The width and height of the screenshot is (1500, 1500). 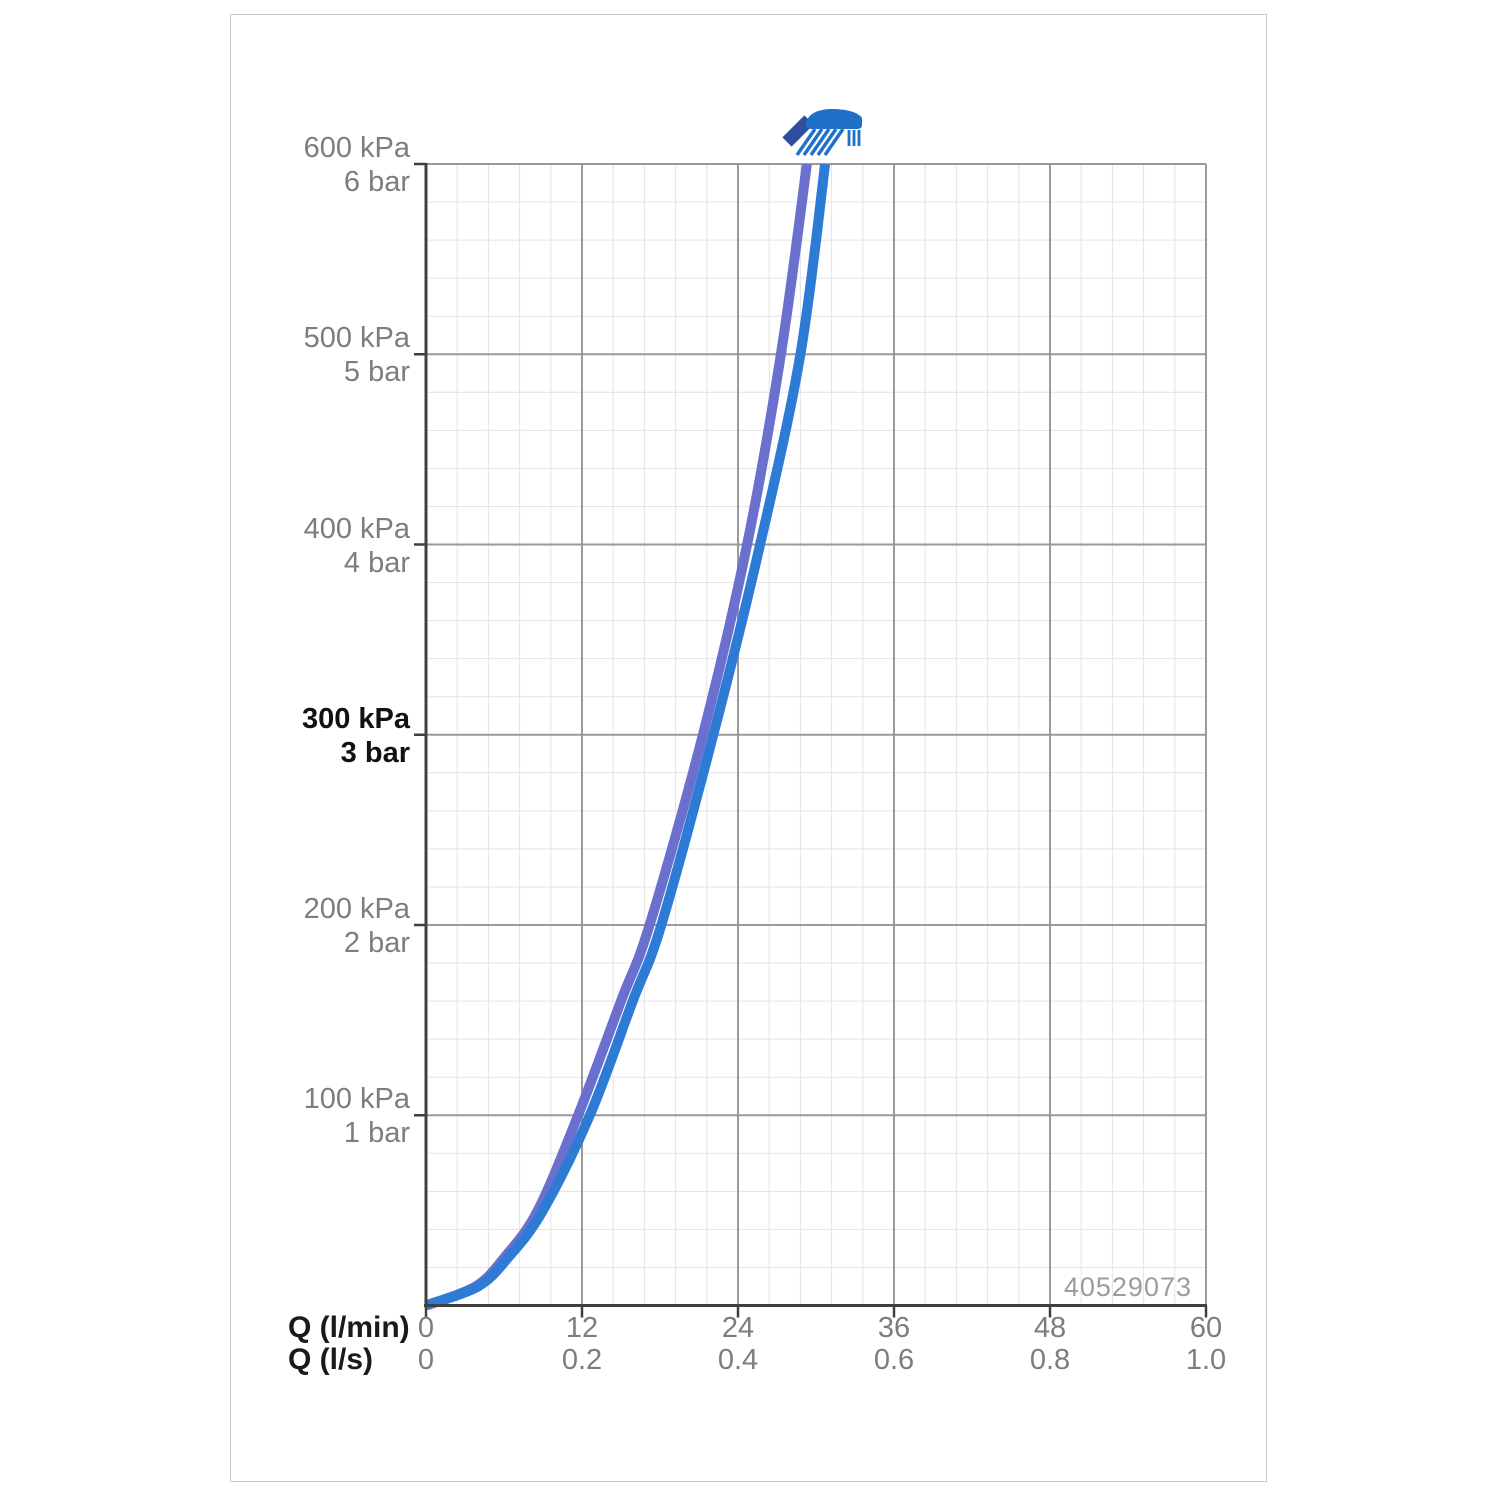 What do you see at coordinates (349, 1327) in the screenshot?
I see `x-axis-title-lmin: Q (l/min)` at bounding box center [349, 1327].